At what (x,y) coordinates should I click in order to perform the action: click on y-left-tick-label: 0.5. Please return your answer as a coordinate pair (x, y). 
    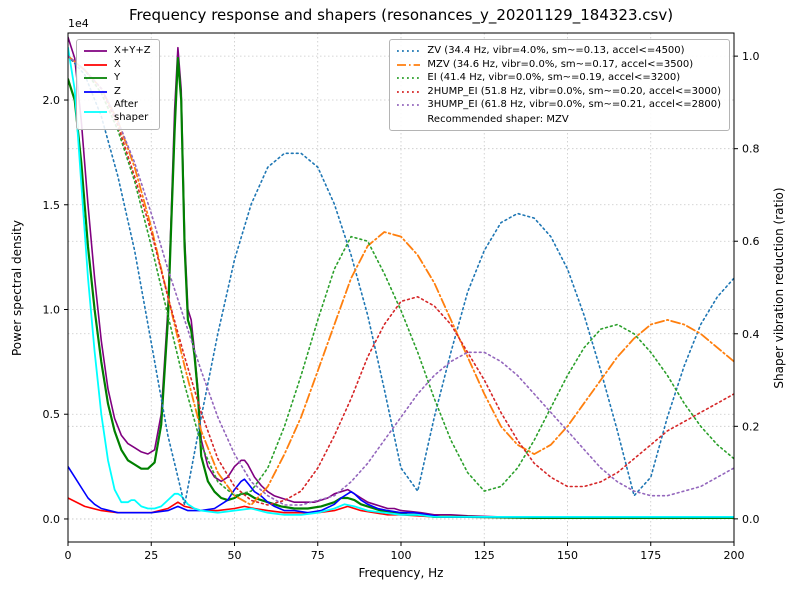
    Looking at the image, I should click on (52, 414).